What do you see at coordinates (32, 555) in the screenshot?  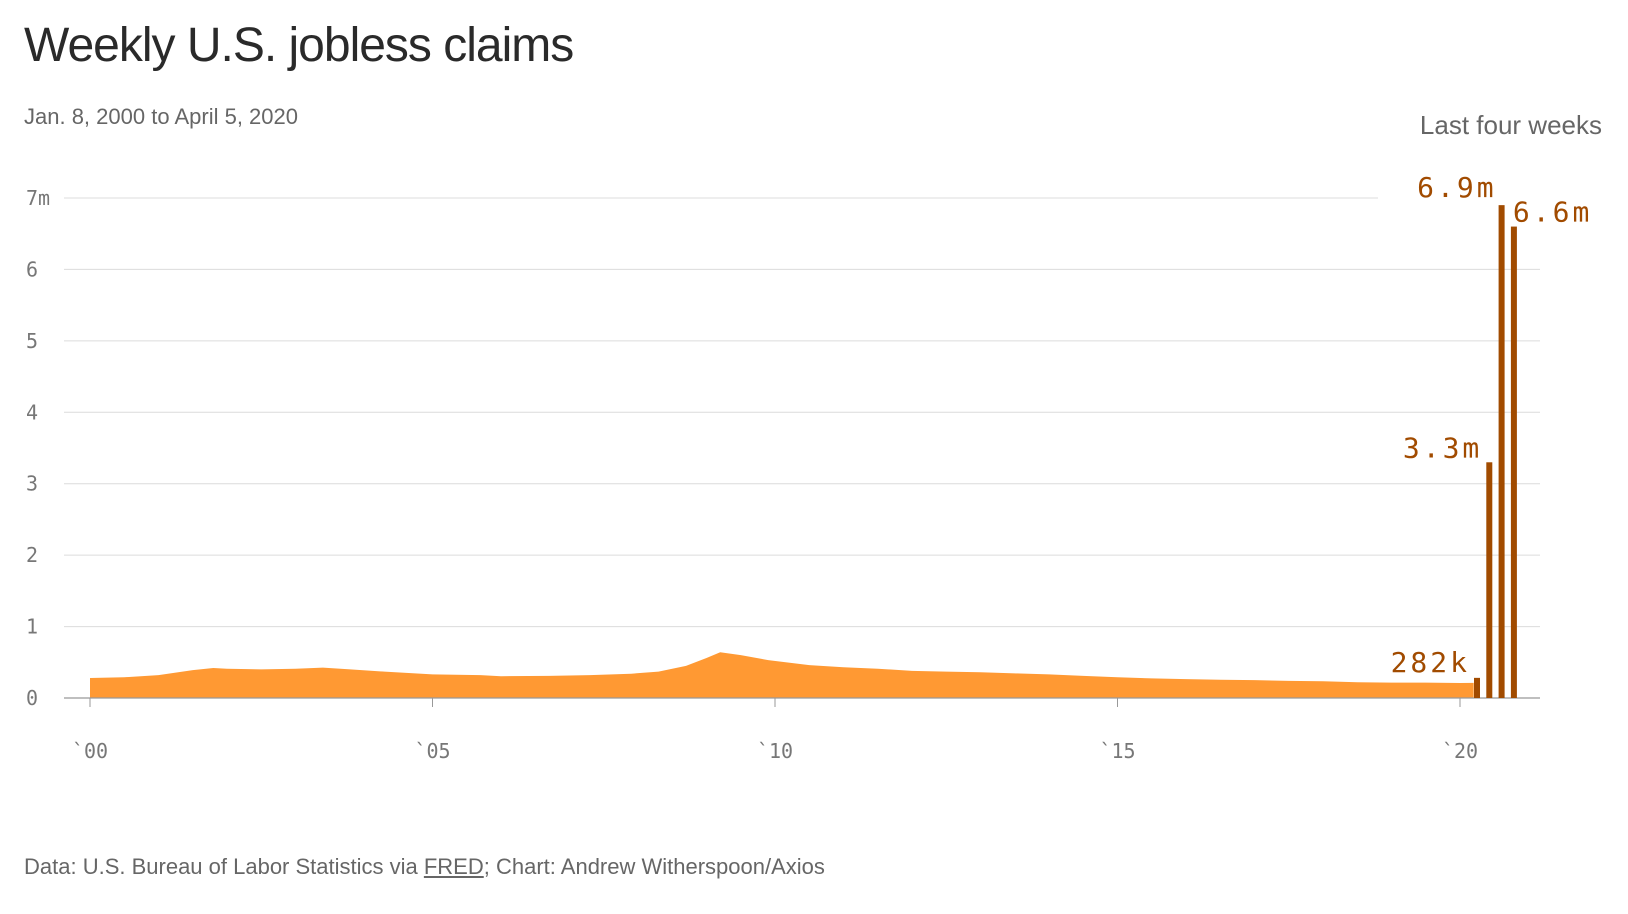 I see `y-tick-label: 2` at bounding box center [32, 555].